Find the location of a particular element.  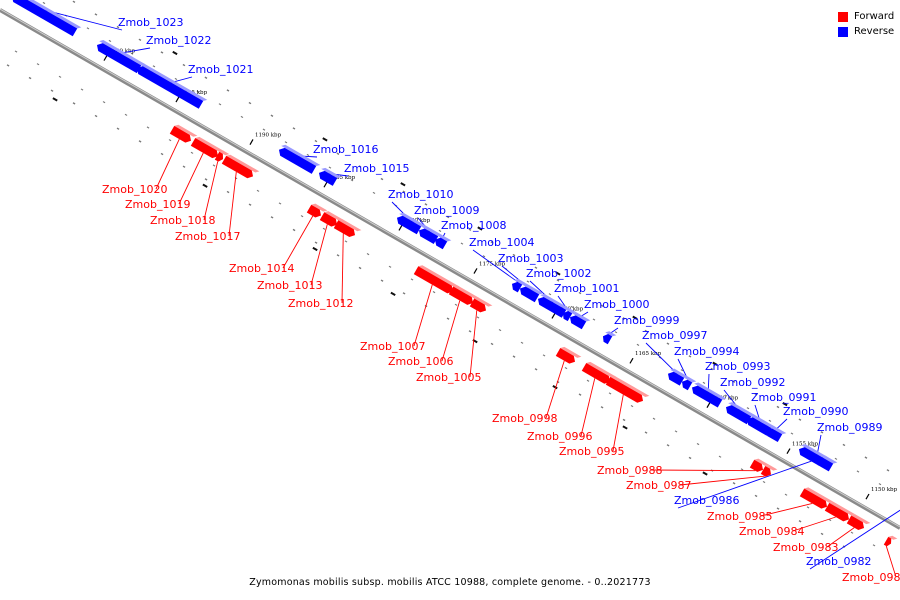

gene-label: Zmob_1006 is located at coordinates (420, 361).